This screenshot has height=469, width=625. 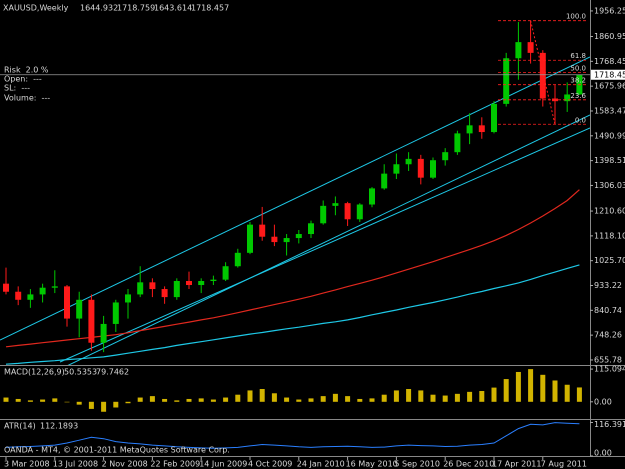 I want to click on fibo-label: 23.6, so click(x=578, y=96).